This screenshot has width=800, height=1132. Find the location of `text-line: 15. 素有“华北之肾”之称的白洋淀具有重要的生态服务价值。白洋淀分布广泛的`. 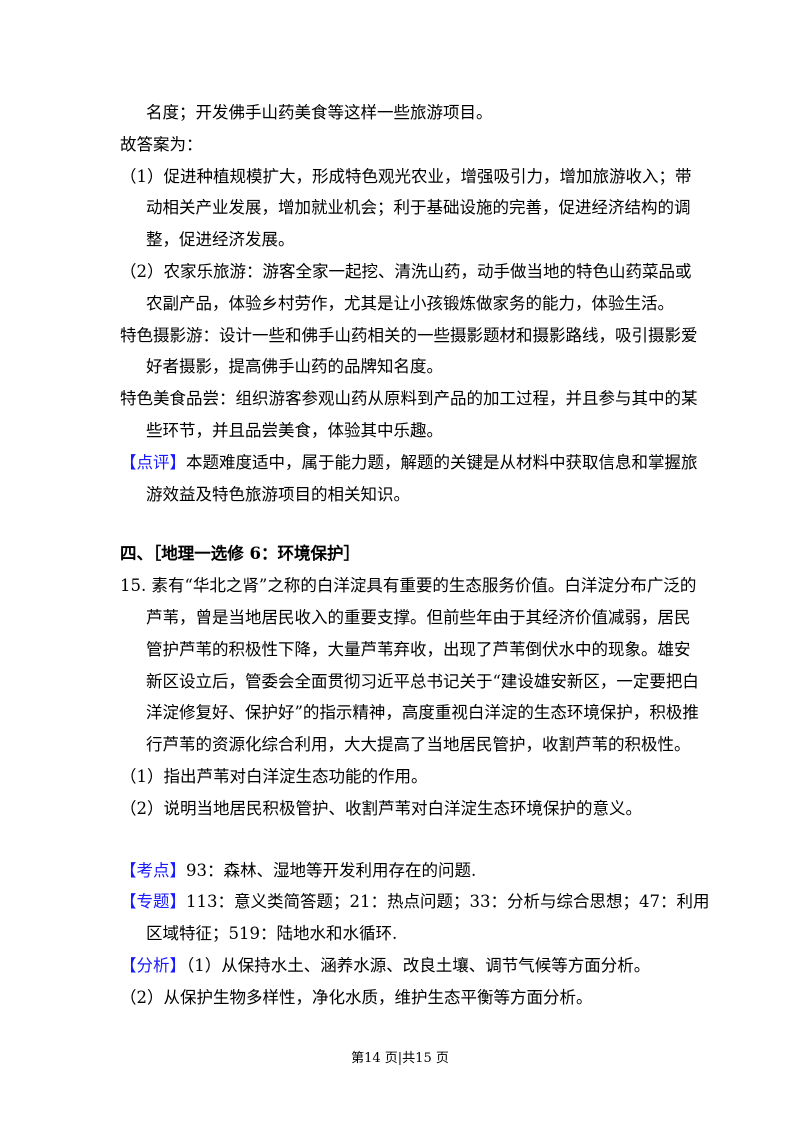

text-line: 15. 素有“华北之肾”之称的白洋淀具有重要的生态服务价值。白洋淀分布广泛的 is located at coordinates (408, 586).